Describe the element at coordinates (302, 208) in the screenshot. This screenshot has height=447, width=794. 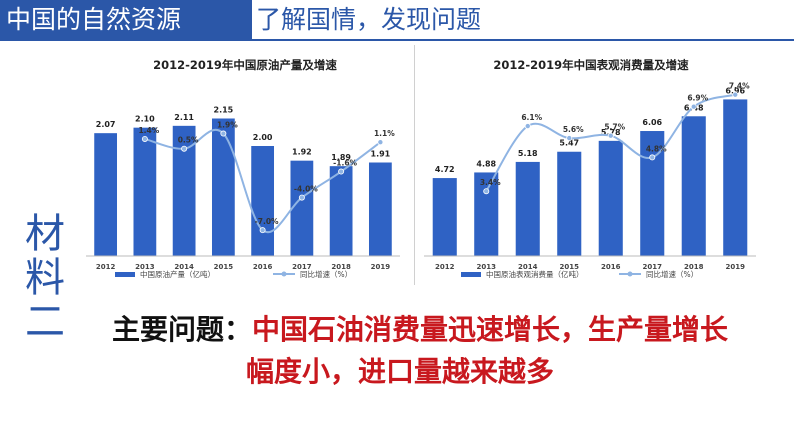
I see `bar-2017` at that location.